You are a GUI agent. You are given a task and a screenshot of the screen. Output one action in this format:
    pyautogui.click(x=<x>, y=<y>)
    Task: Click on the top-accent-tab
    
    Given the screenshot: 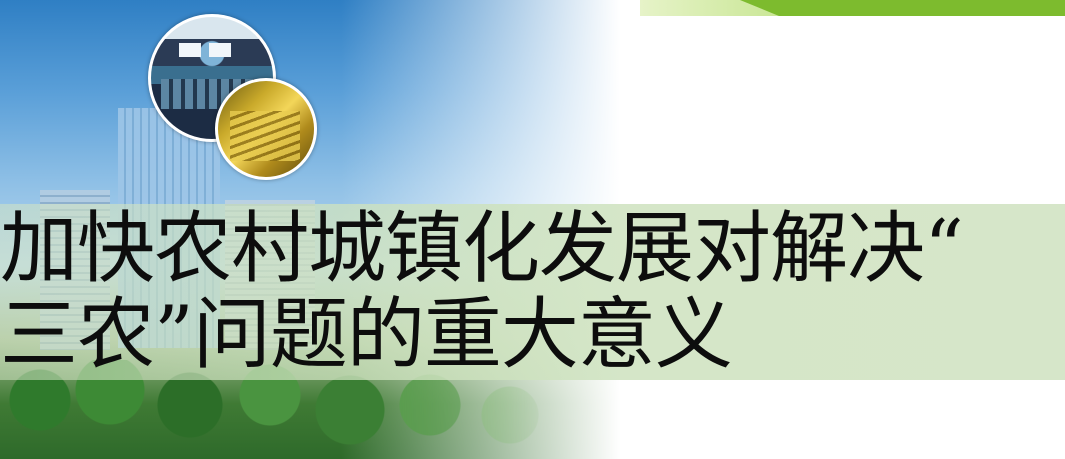 What is the action you would take?
    pyautogui.click(x=902, y=8)
    